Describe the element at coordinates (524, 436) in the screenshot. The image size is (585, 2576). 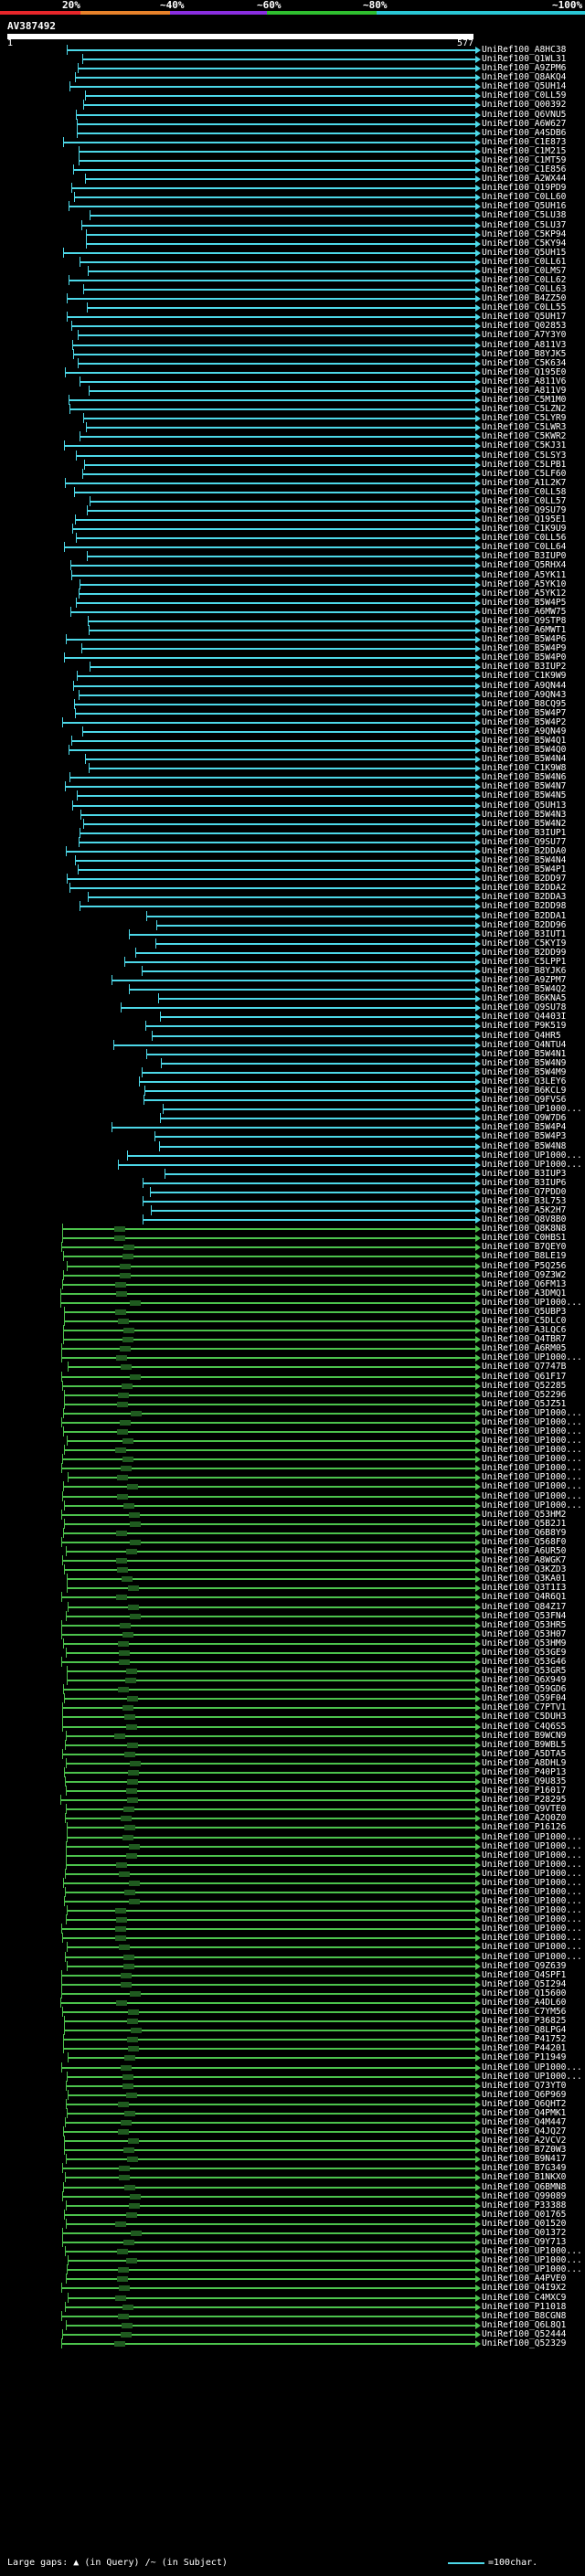
I see `hit-label: UniRef100_C5KWR2` at that location.